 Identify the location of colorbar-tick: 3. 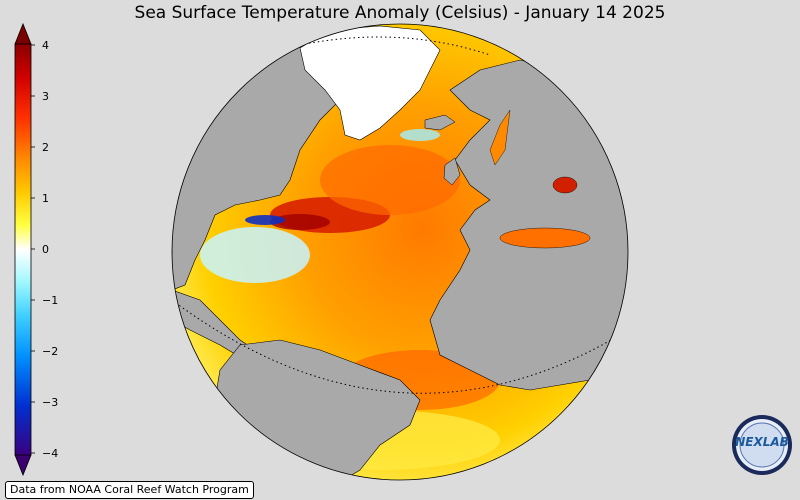
(45, 96).